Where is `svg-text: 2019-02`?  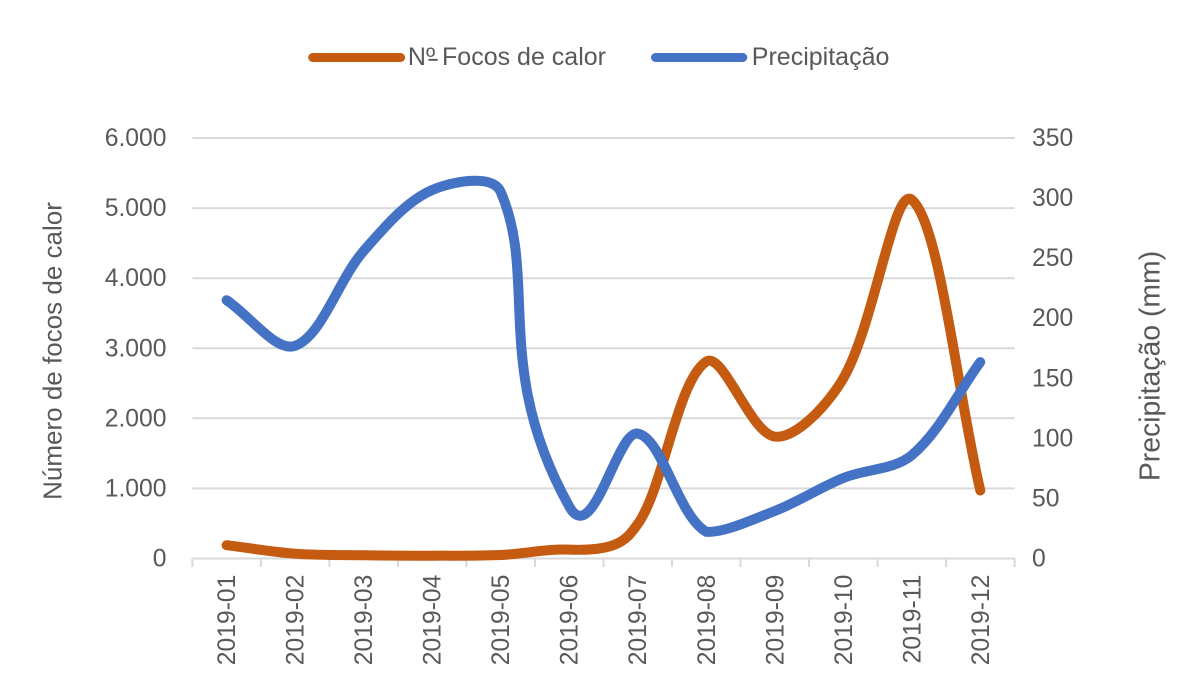
svg-text: 2019-02 is located at coordinates (296, 620).